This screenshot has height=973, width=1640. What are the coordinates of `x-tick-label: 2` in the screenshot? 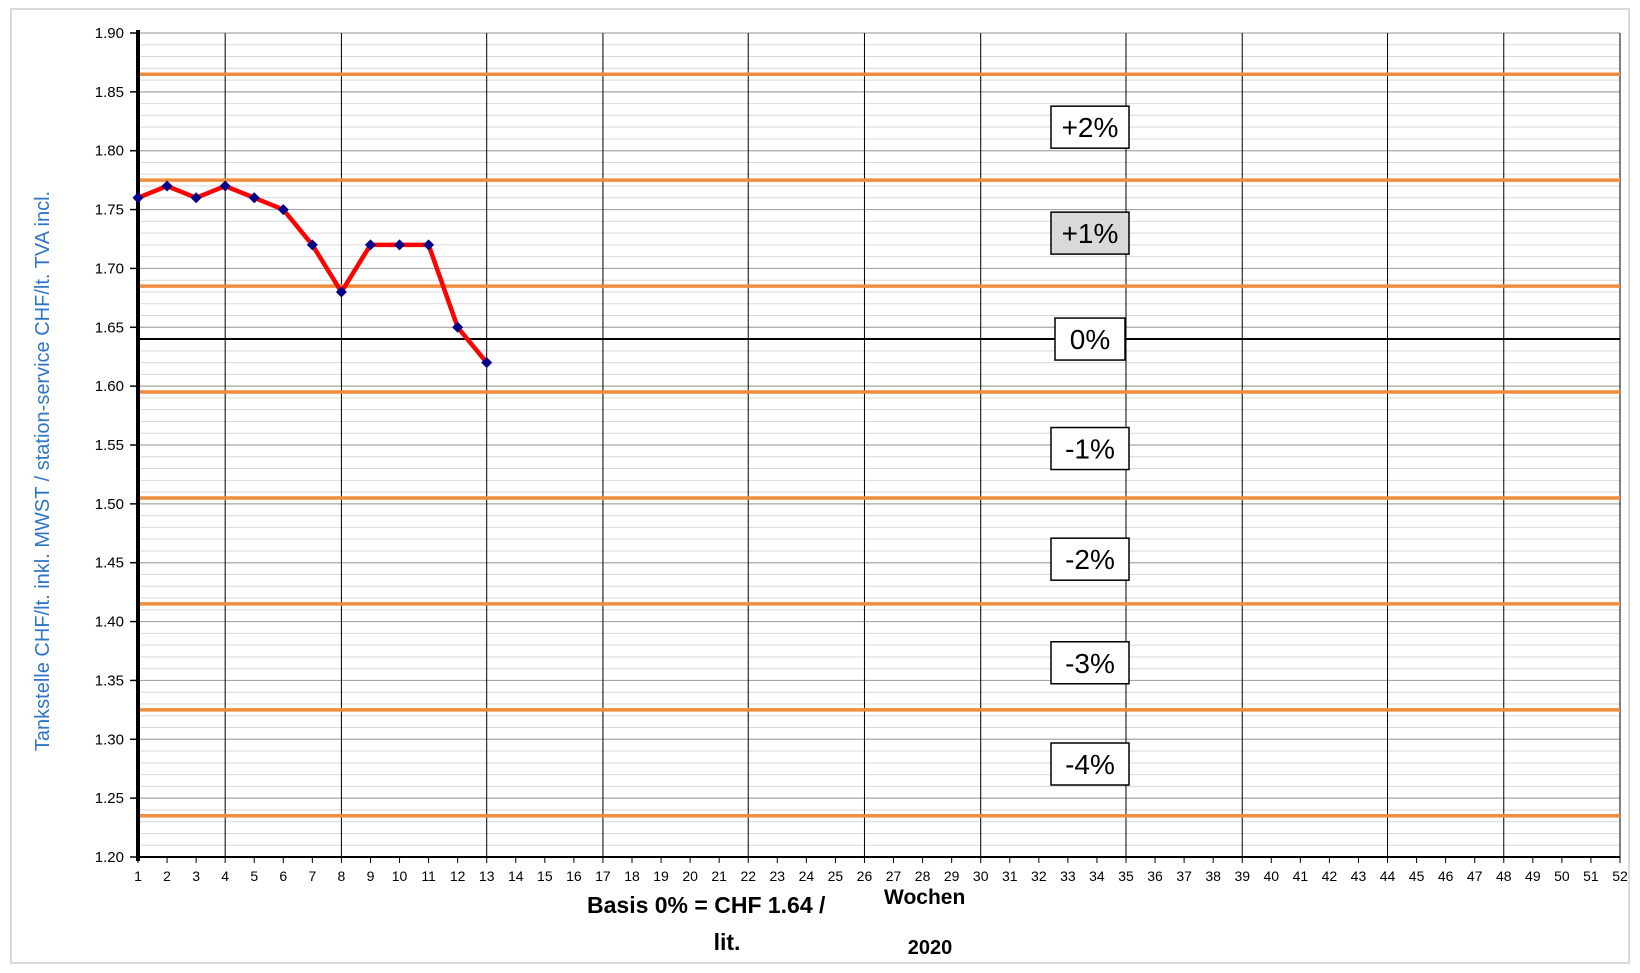 It's located at (167, 876).